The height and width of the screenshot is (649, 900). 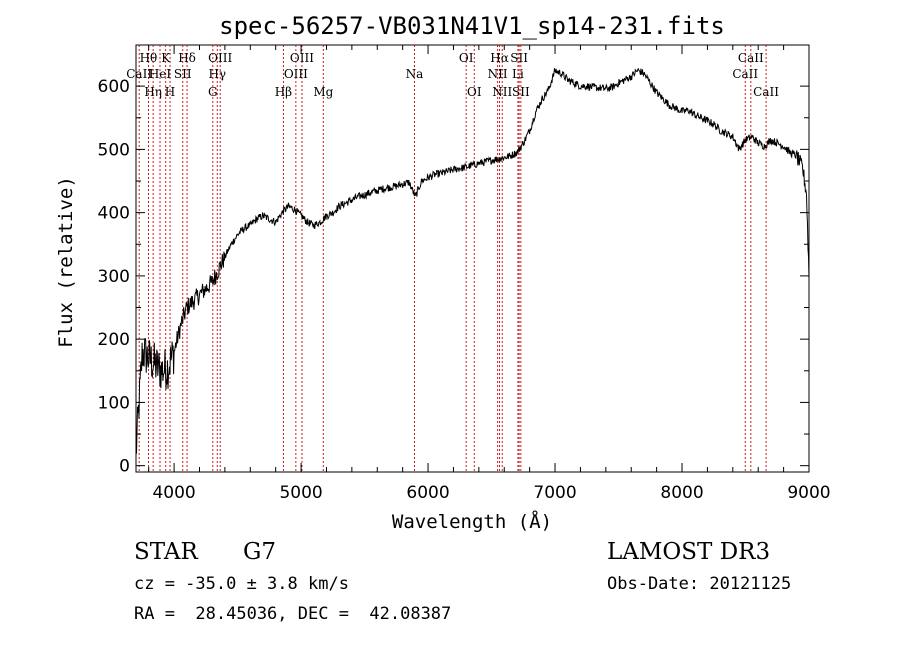 What do you see at coordinates (472, 521) in the screenshot?
I see `x-axis-label: Wavelength (Å)` at bounding box center [472, 521].